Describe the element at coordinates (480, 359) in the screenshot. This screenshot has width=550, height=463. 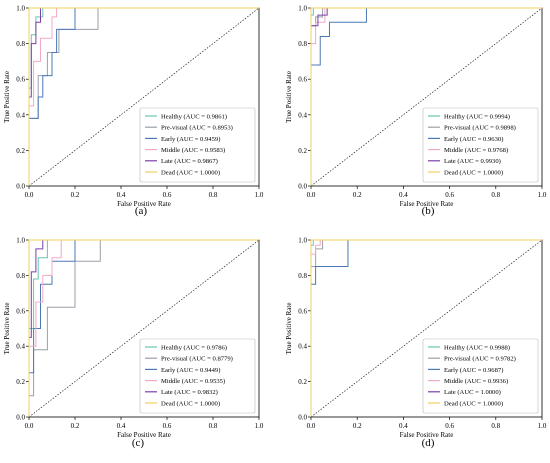
I see `legend-entry: Pre-visual (AUC = 0.9782)` at that location.